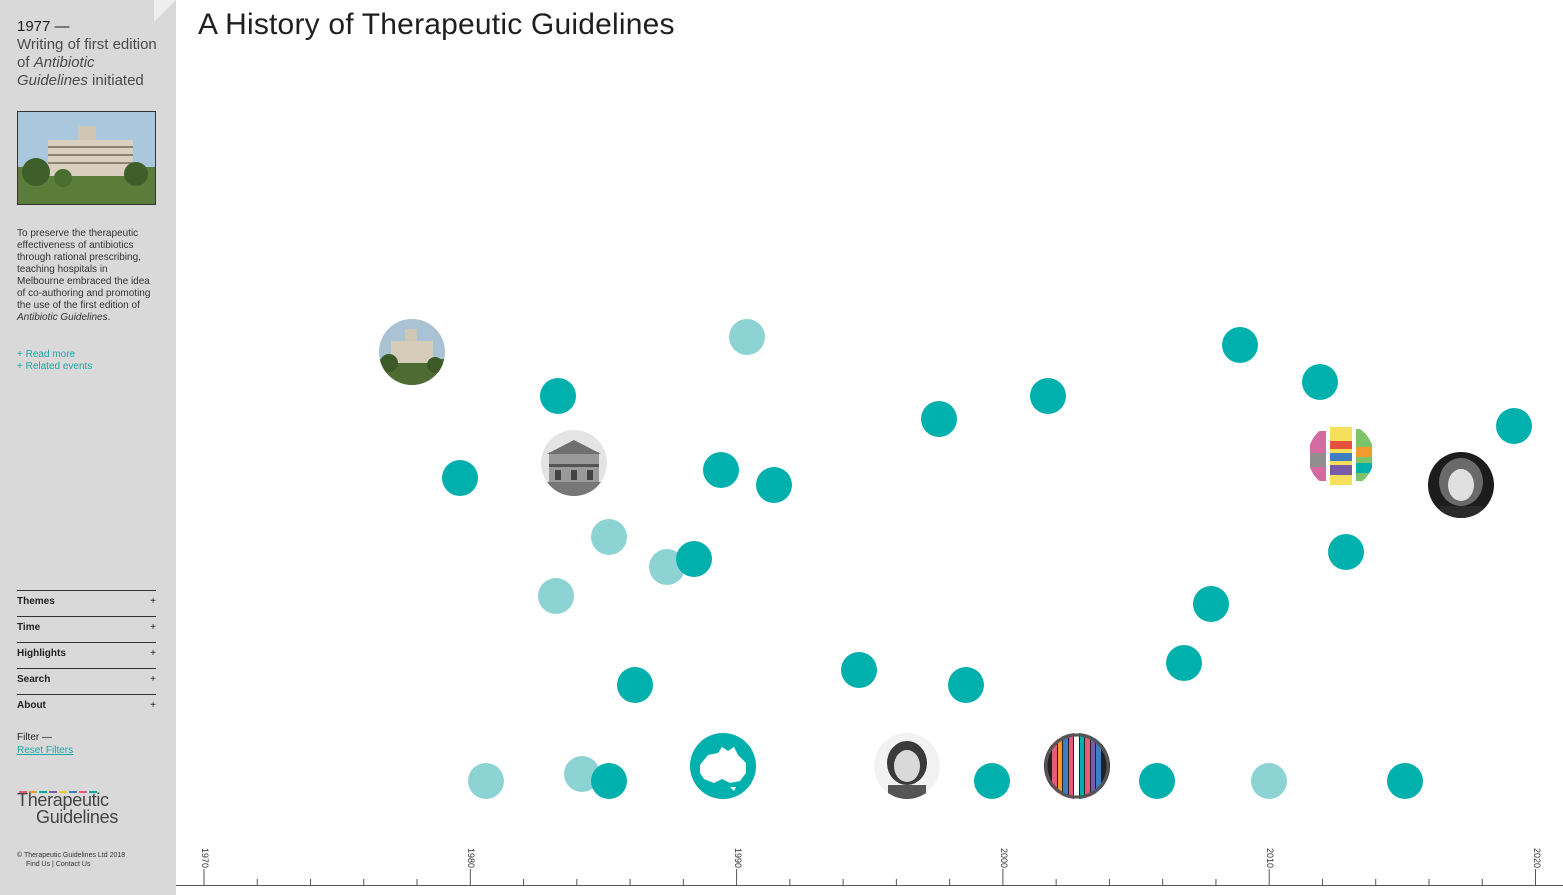 Image resolution: width=1563 pixels, height=895 pixels. Describe the element at coordinates (115, 80) in the screenshot. I see `event-title-suffix: initiated` at that location.